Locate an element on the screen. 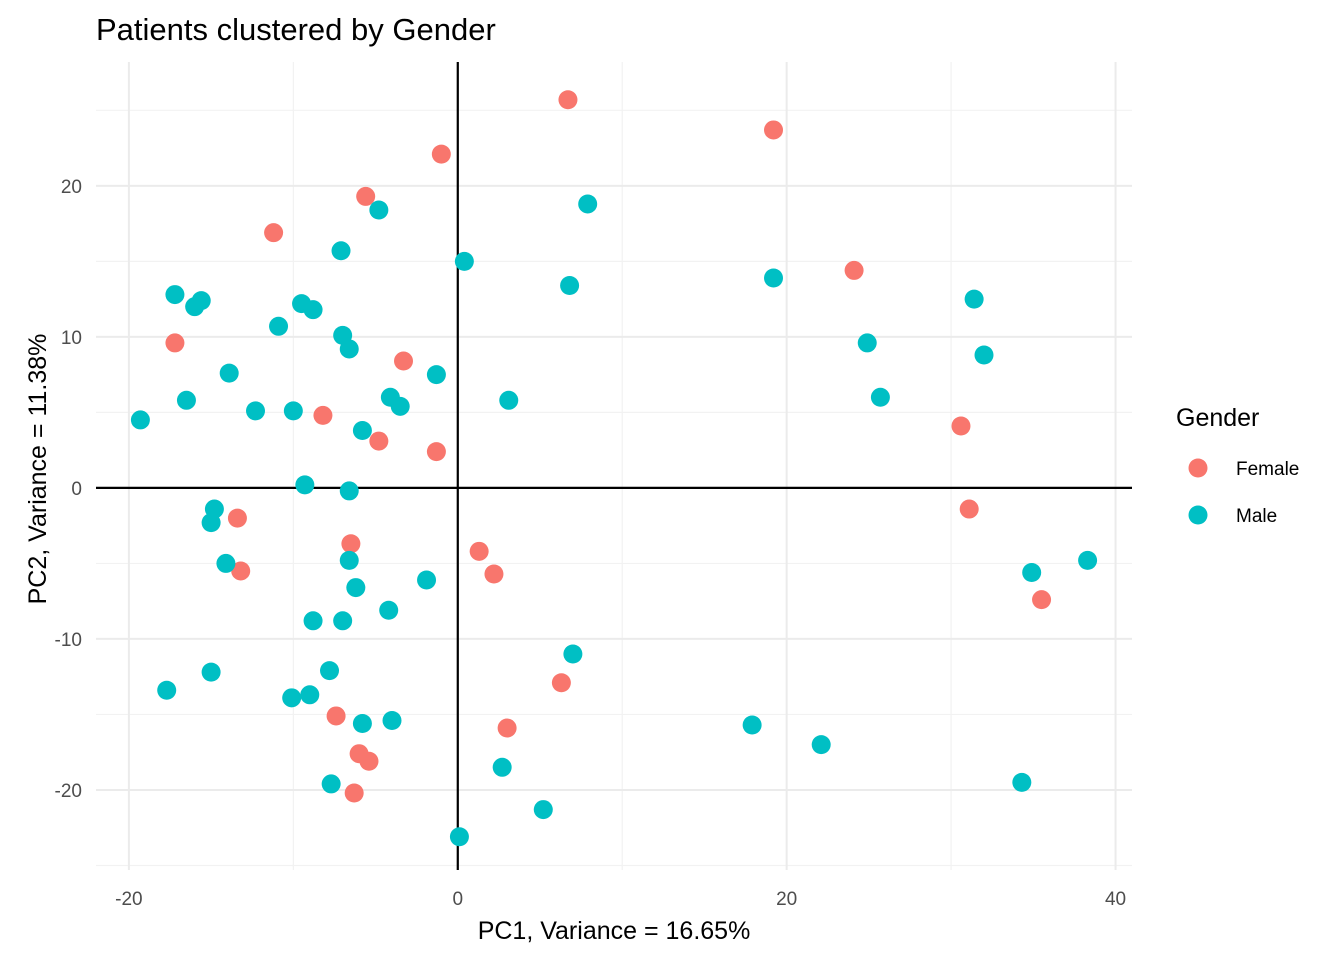 This screenshot has width=1344, height=965. legend-key-male is located at coordinates (1198, 515).